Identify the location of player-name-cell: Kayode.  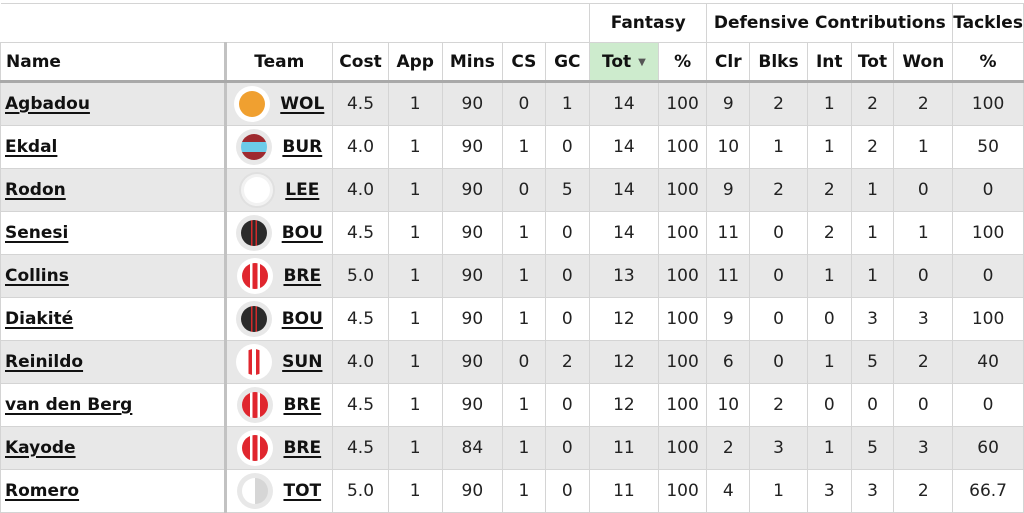
(113, 448).